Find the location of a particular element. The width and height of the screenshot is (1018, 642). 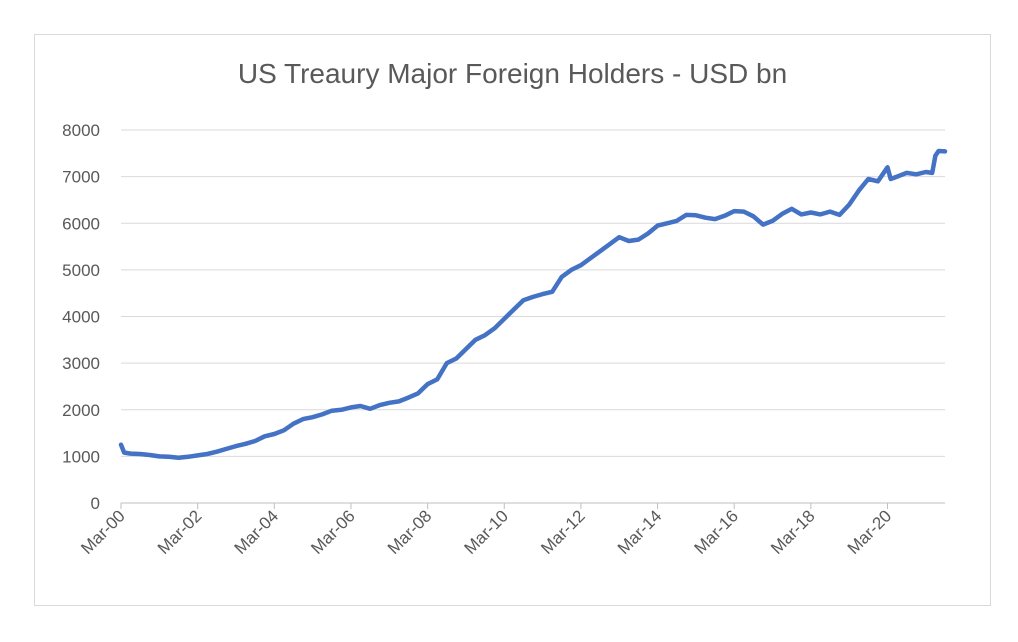

y-tick-label: 2000 is located at coordinates (81, 410).